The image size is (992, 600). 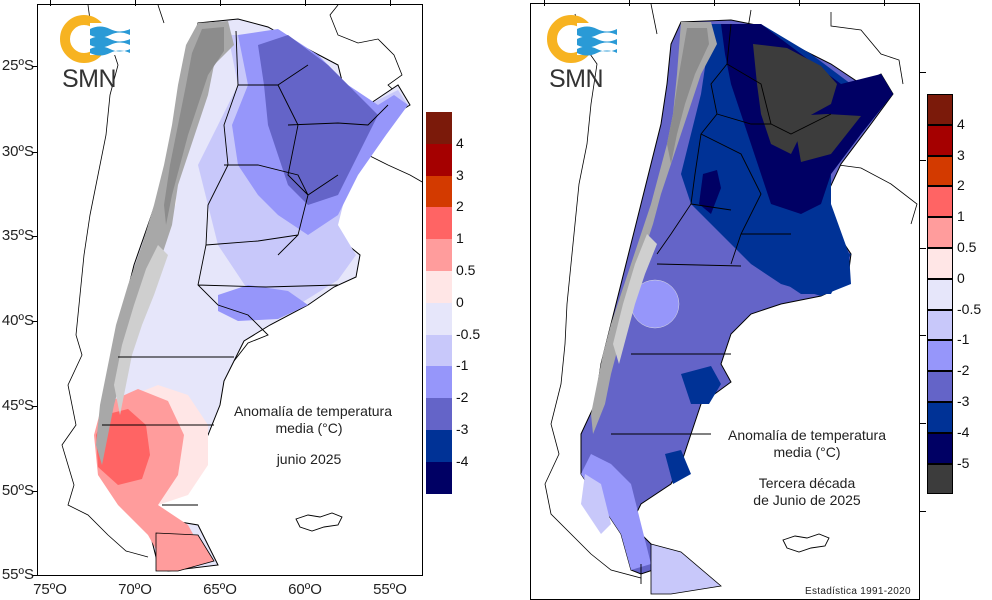 I want to click on lon-label-65o: 65ºO, so click(x=220, y=589).